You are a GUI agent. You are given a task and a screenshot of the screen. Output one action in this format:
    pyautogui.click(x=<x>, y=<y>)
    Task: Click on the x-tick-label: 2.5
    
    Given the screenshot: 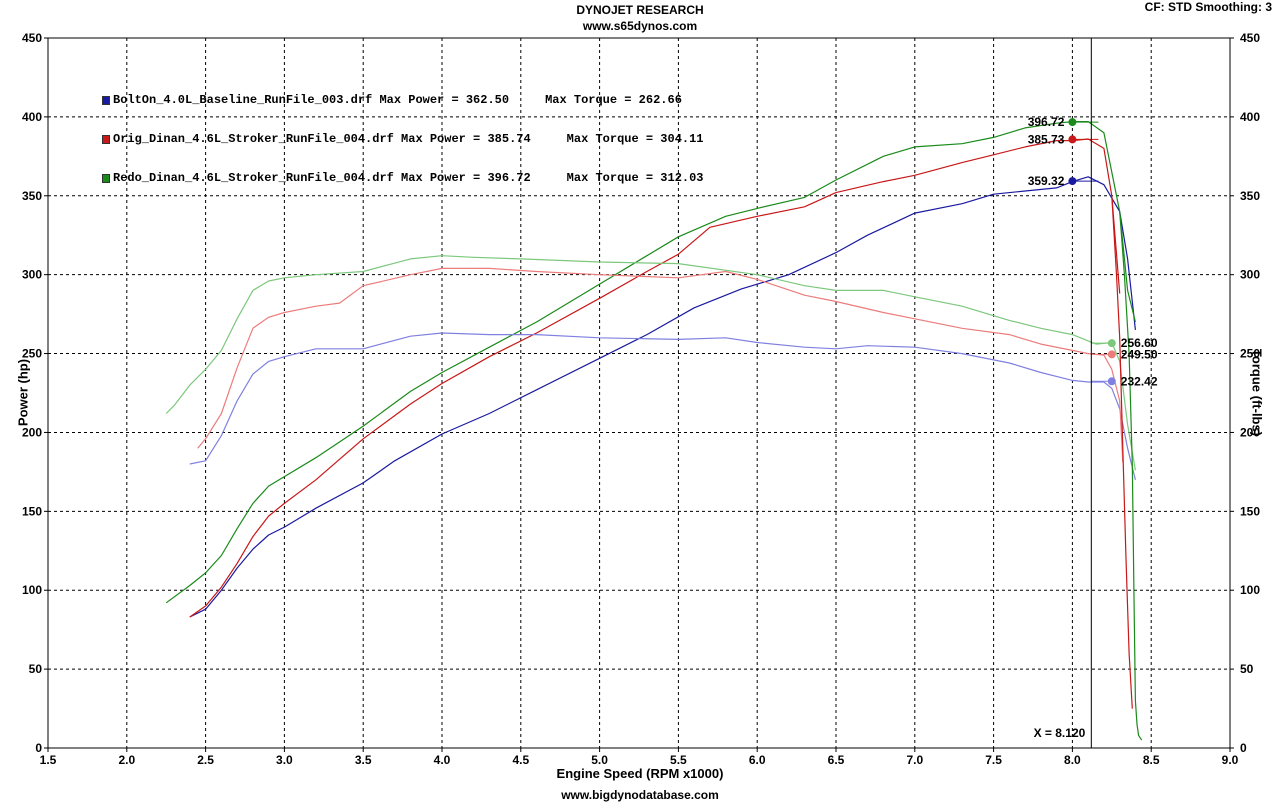 What is the action you would take?
    pyautogui.click(x=205, y=760)
    